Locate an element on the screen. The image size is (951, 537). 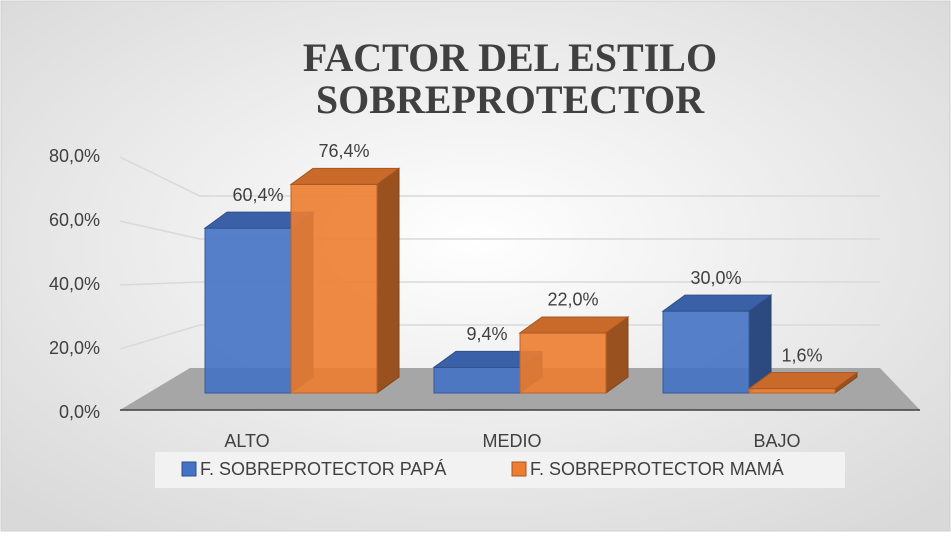
data-label: 9,4% is located at coordinates (486, 334).